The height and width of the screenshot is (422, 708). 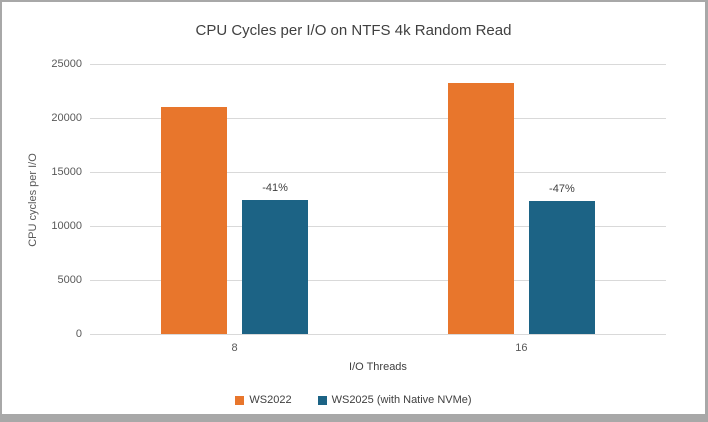 I want to click on legend-item-ws2025: WS2025 (with Native NVMe), so click(x=394, y=400).